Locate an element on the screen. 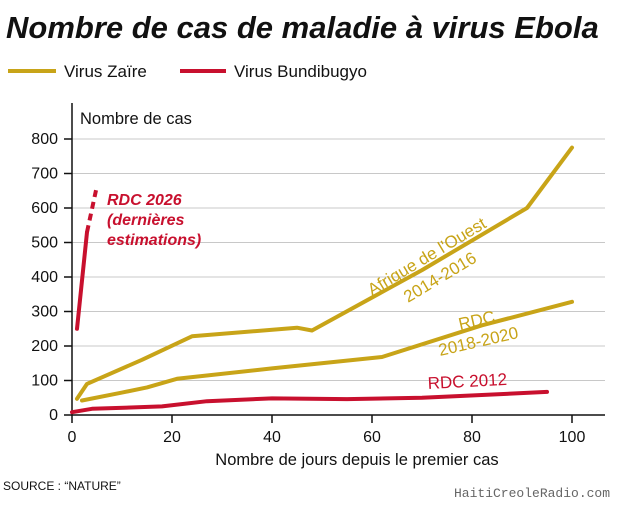  y-tick-label-300: 300 is located at coordinates (44, 312).